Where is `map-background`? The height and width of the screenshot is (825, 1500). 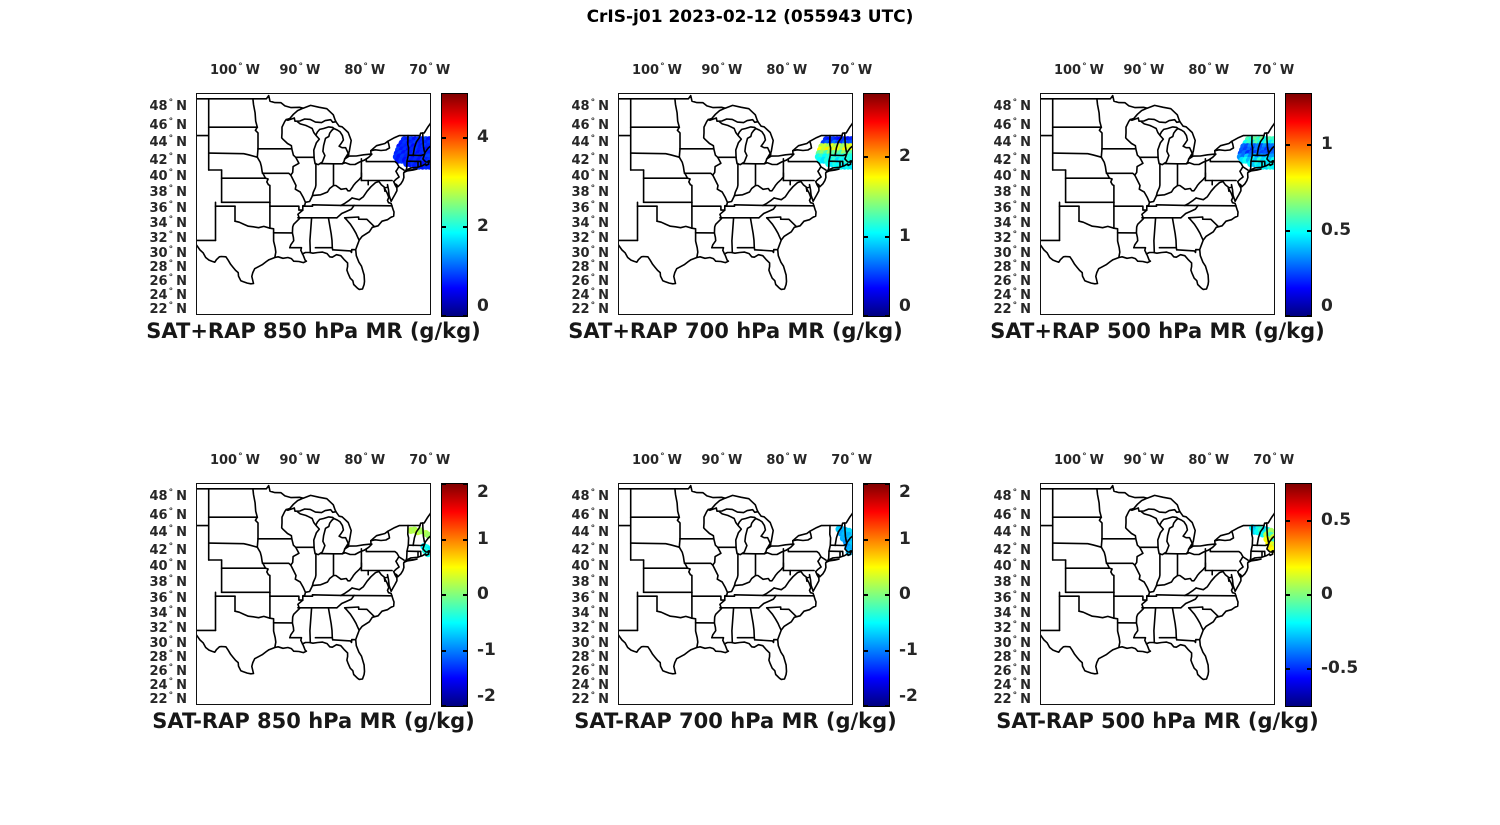 map-background is located at coordinates (313, 204).